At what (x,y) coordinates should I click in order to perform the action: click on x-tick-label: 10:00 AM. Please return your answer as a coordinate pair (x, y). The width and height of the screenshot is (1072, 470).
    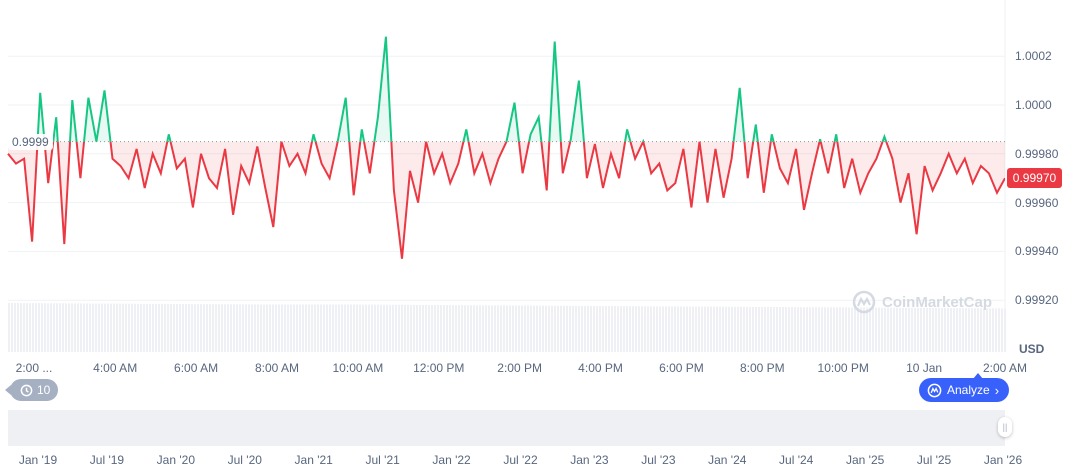
    Looking at the image, I should click on (358, 368).